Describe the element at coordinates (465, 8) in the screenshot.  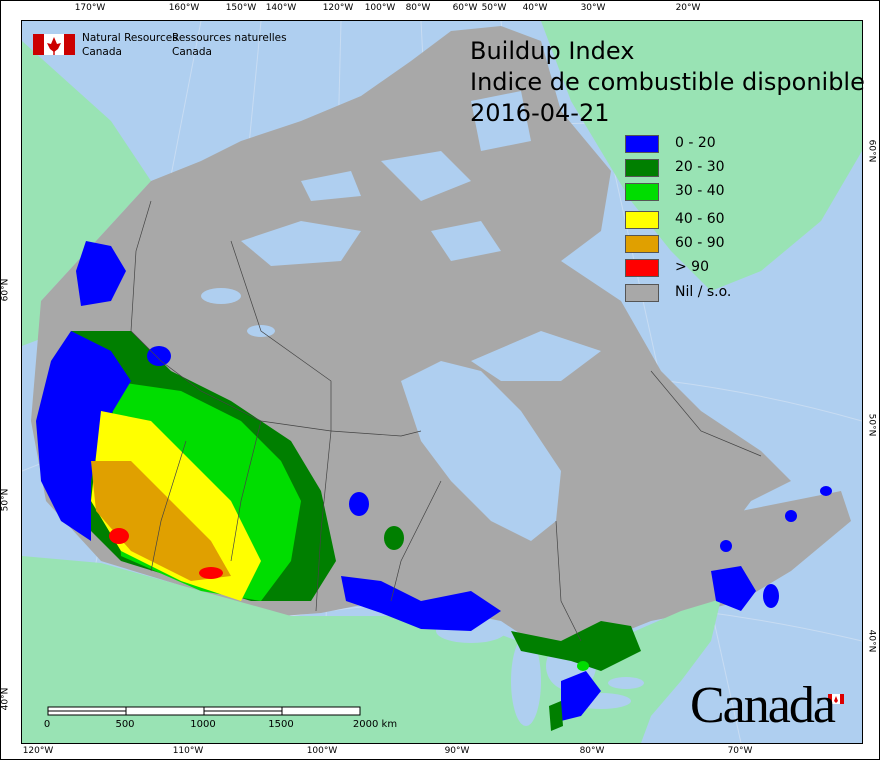
I see `lon-label-top: 60°W` at that location.